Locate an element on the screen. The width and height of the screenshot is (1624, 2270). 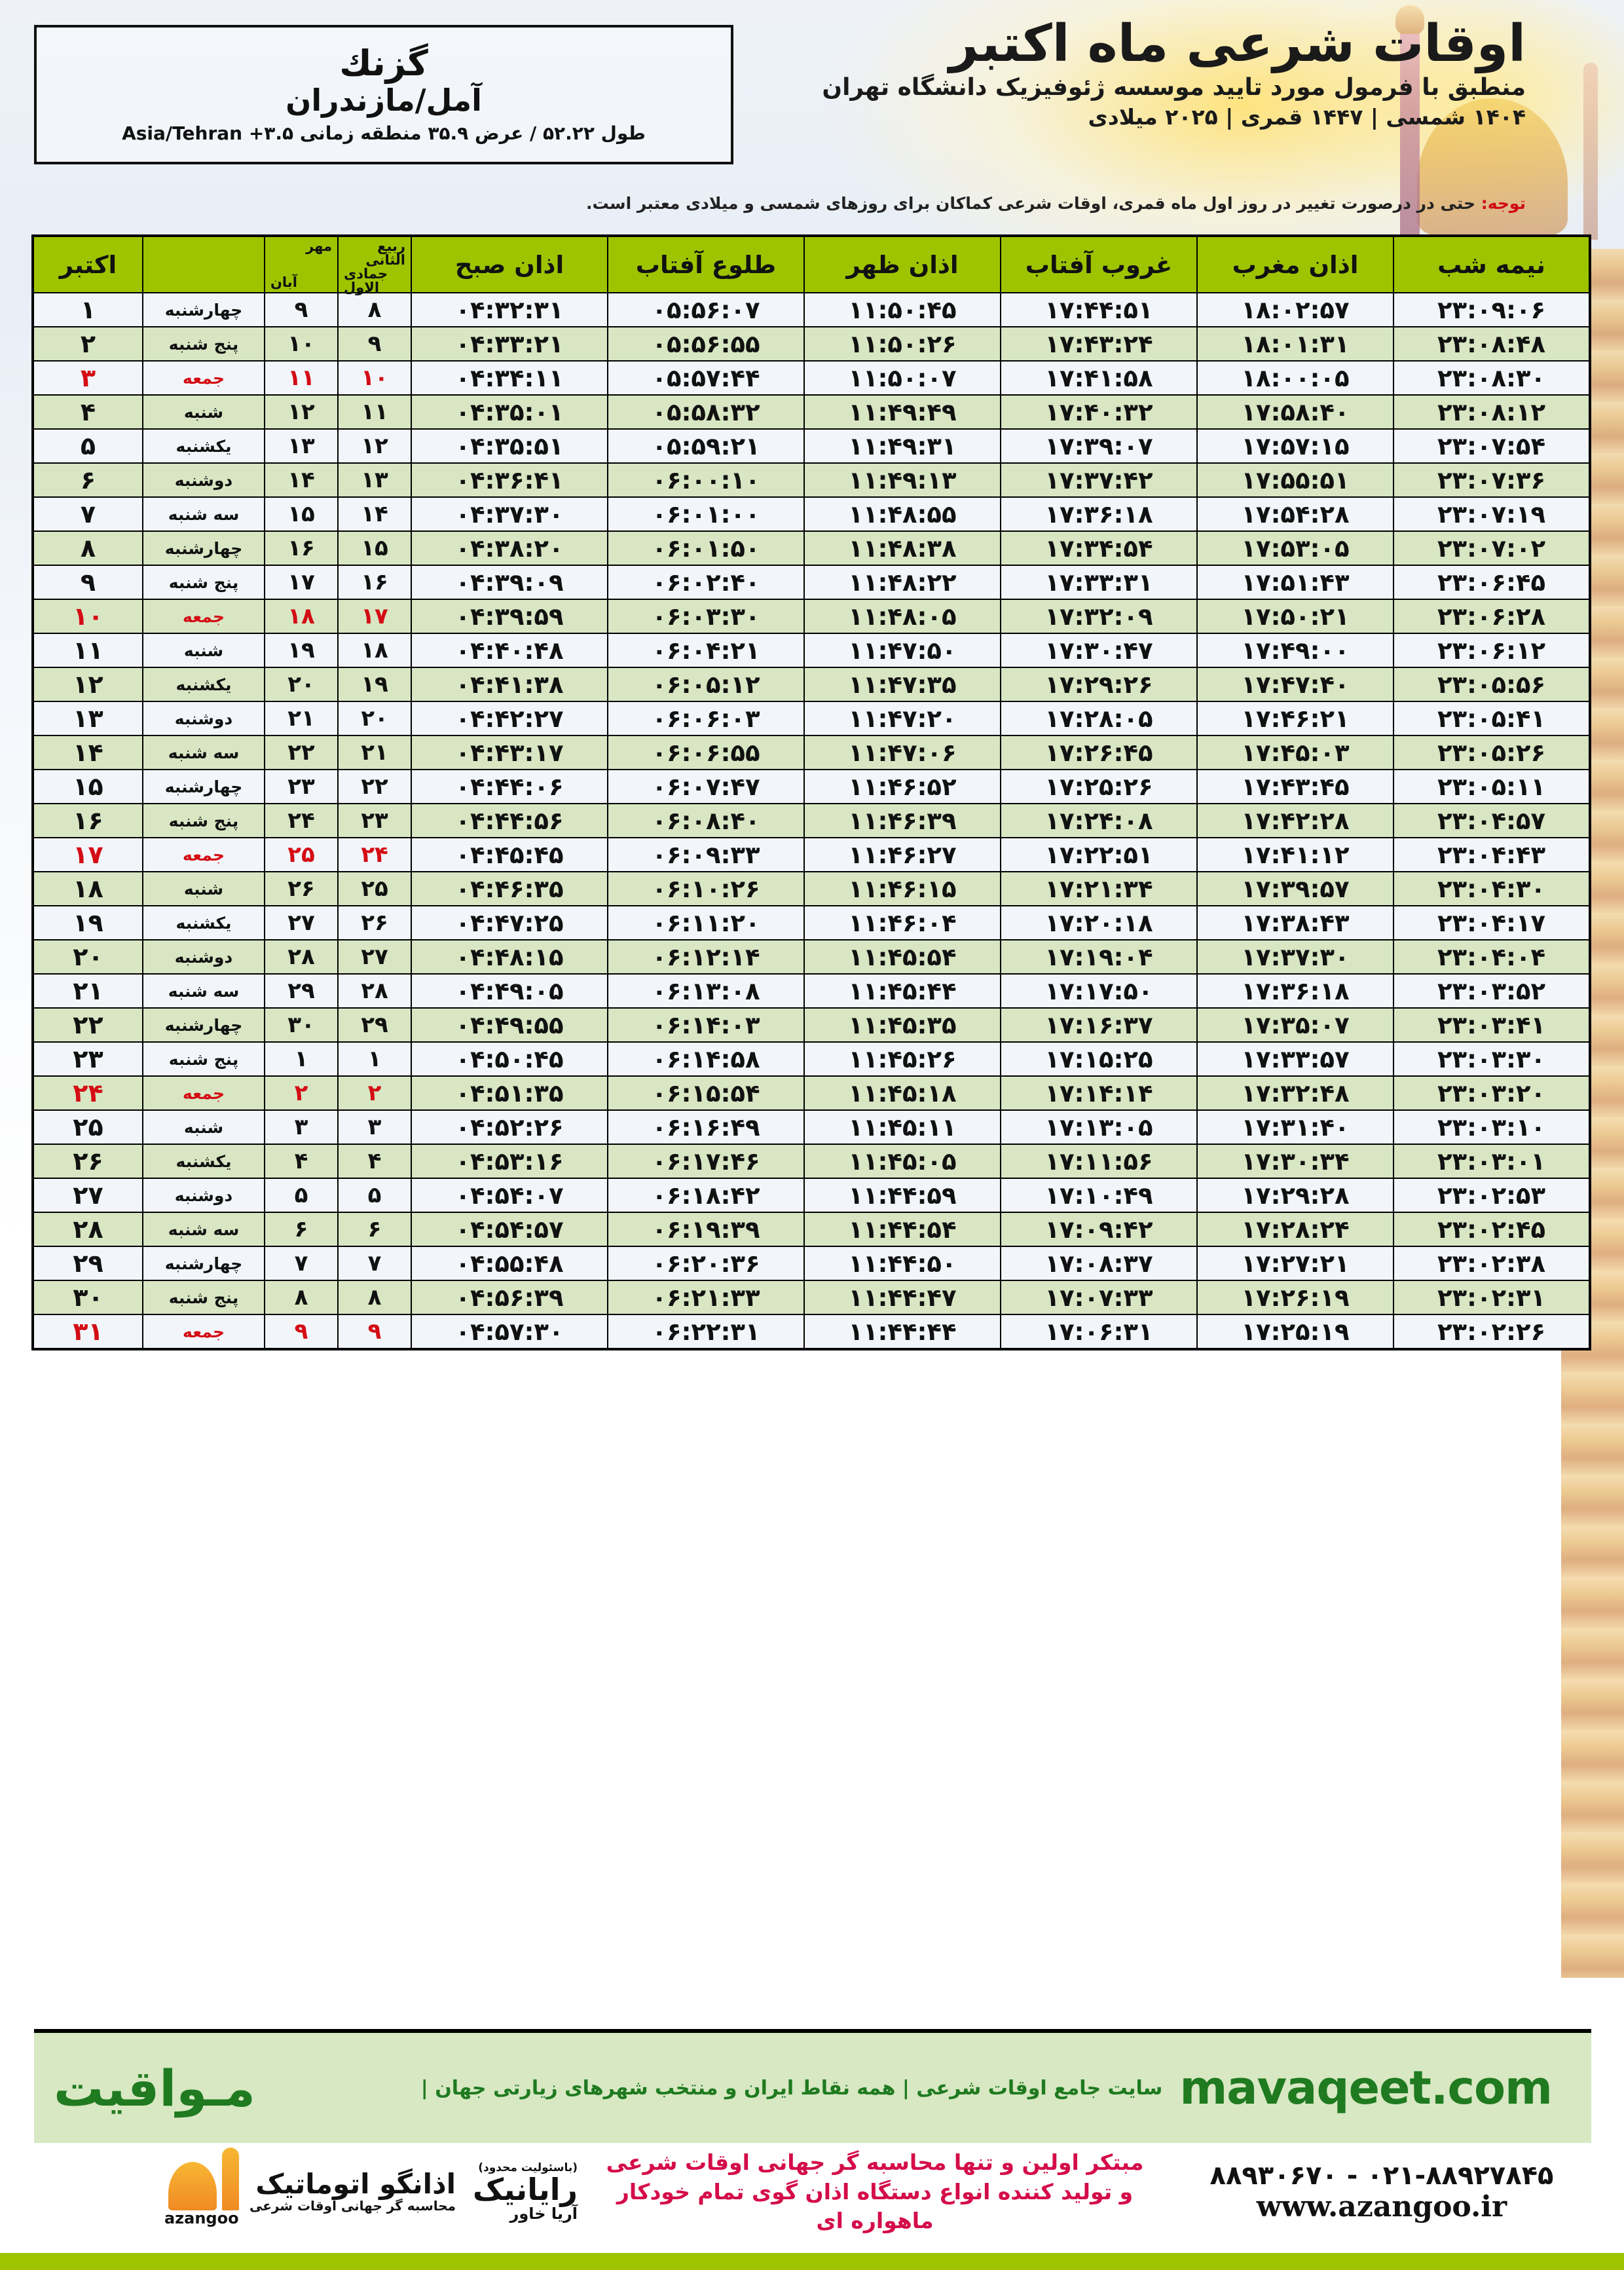
cell-solar: ۱۰ is located at coordinates (301, 344).